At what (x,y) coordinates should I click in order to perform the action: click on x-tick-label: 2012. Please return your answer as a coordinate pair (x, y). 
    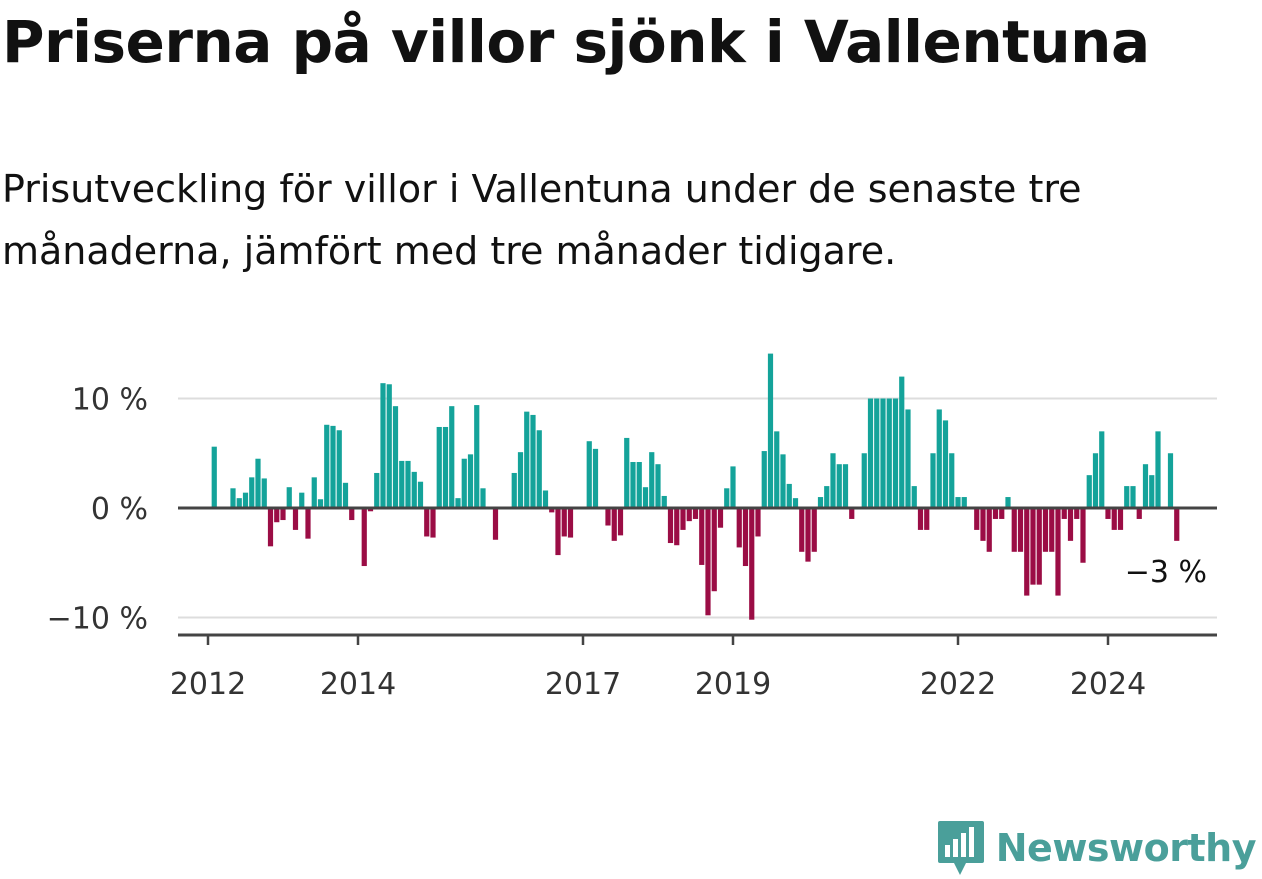
    Looking at the image, I should click on (208, 684).